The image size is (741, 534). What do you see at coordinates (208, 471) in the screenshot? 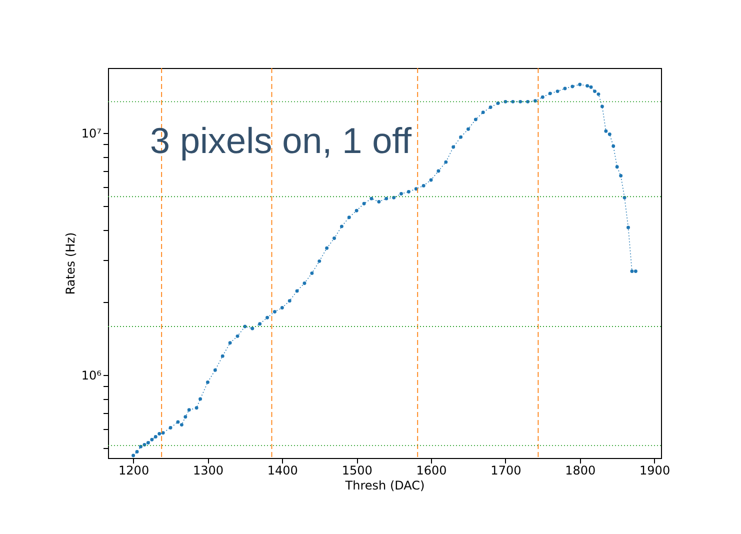
I see `x-tick-label: 1300` at bounding box center [208, 471].